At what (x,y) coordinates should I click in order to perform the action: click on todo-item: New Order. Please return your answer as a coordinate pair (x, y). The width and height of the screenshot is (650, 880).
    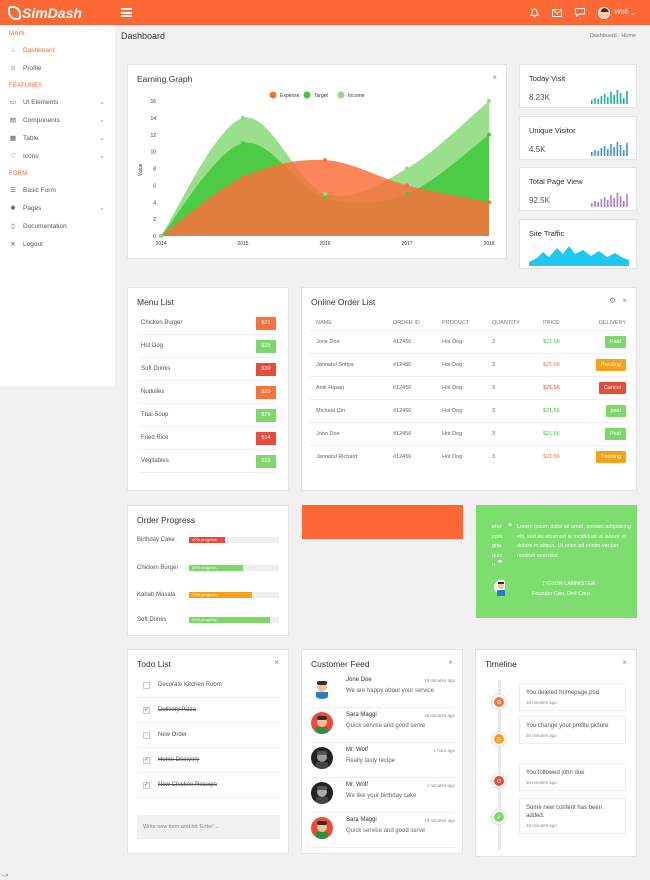
    Looking at the image, I should click on (208, 735).